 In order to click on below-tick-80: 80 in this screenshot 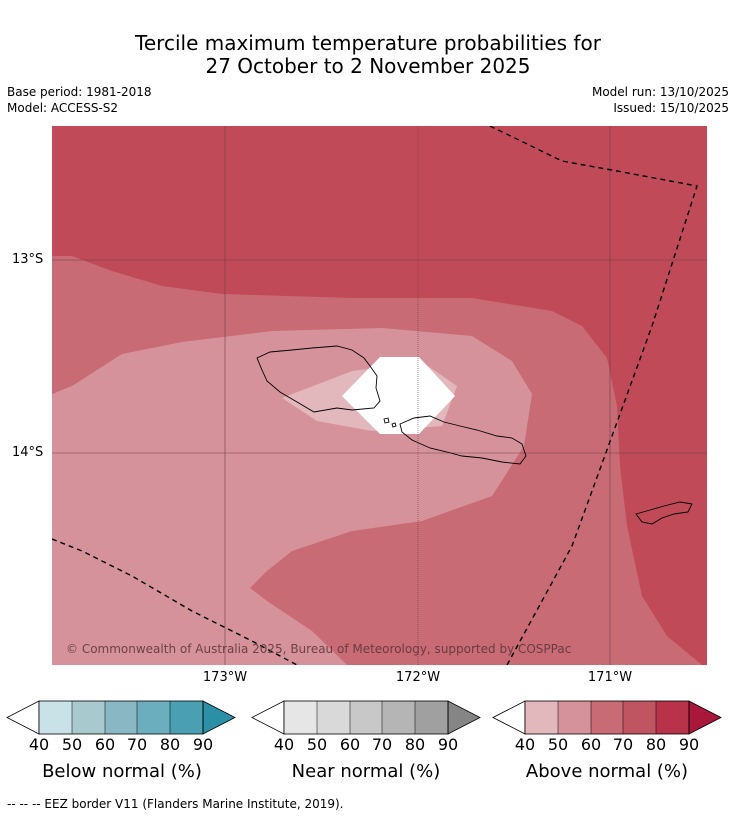, I will do `click(170, 744)`.